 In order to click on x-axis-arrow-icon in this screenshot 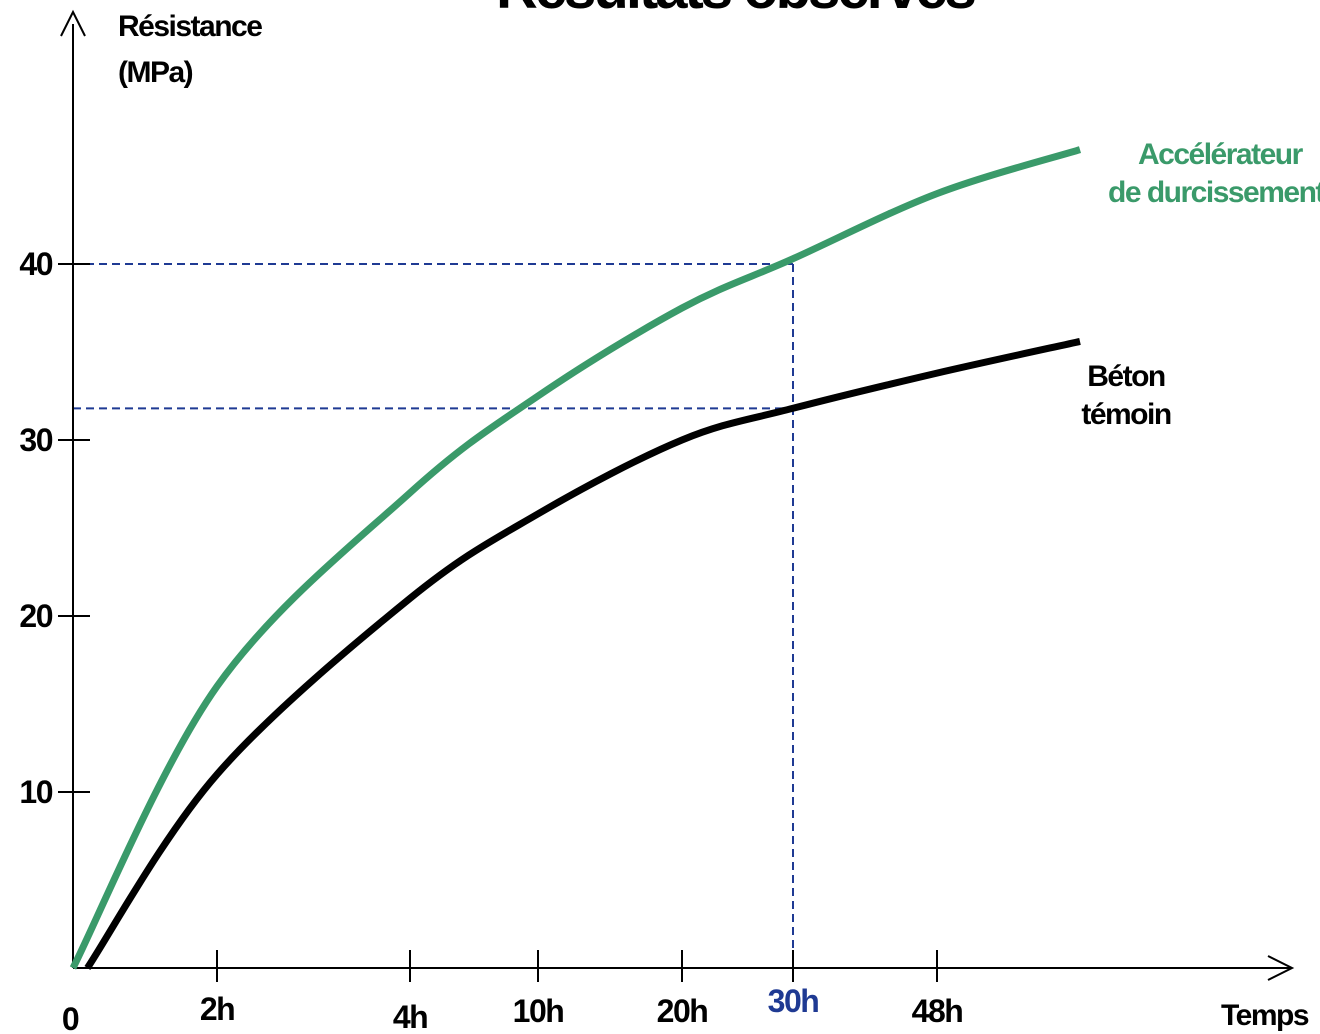, I will do `click(1281, 968)`.